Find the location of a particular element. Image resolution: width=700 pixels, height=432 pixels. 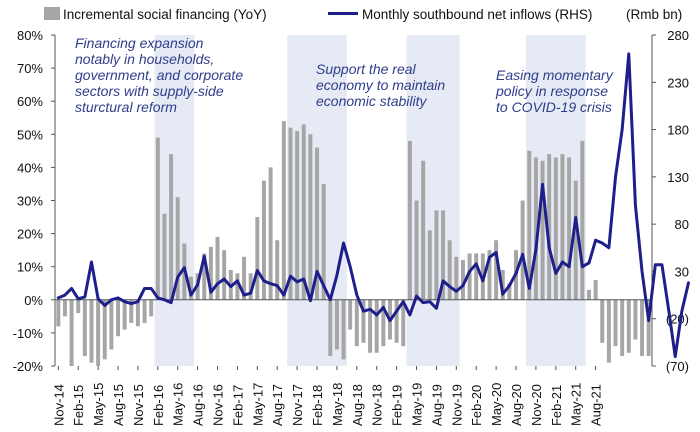

right-tick-label: 30 is located at coordinates (682, 271).